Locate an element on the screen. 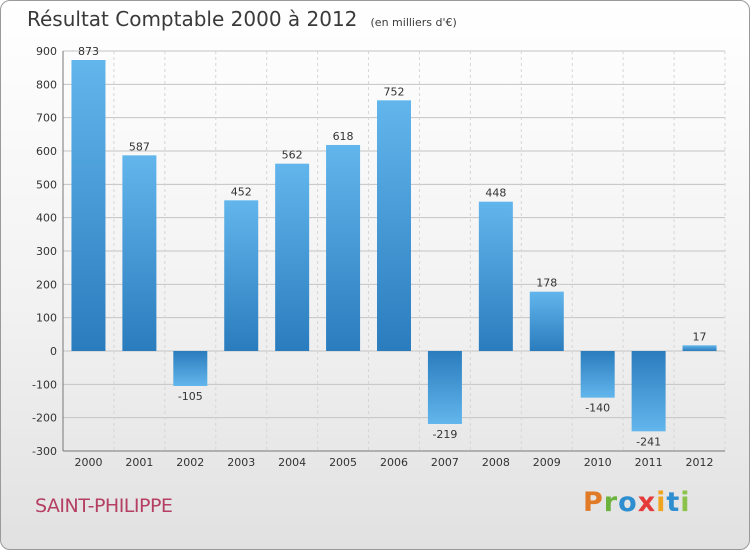 The height and width of the screenshot is (550, 750). y-tick-label: 300 is located at coordinates (46, 251).